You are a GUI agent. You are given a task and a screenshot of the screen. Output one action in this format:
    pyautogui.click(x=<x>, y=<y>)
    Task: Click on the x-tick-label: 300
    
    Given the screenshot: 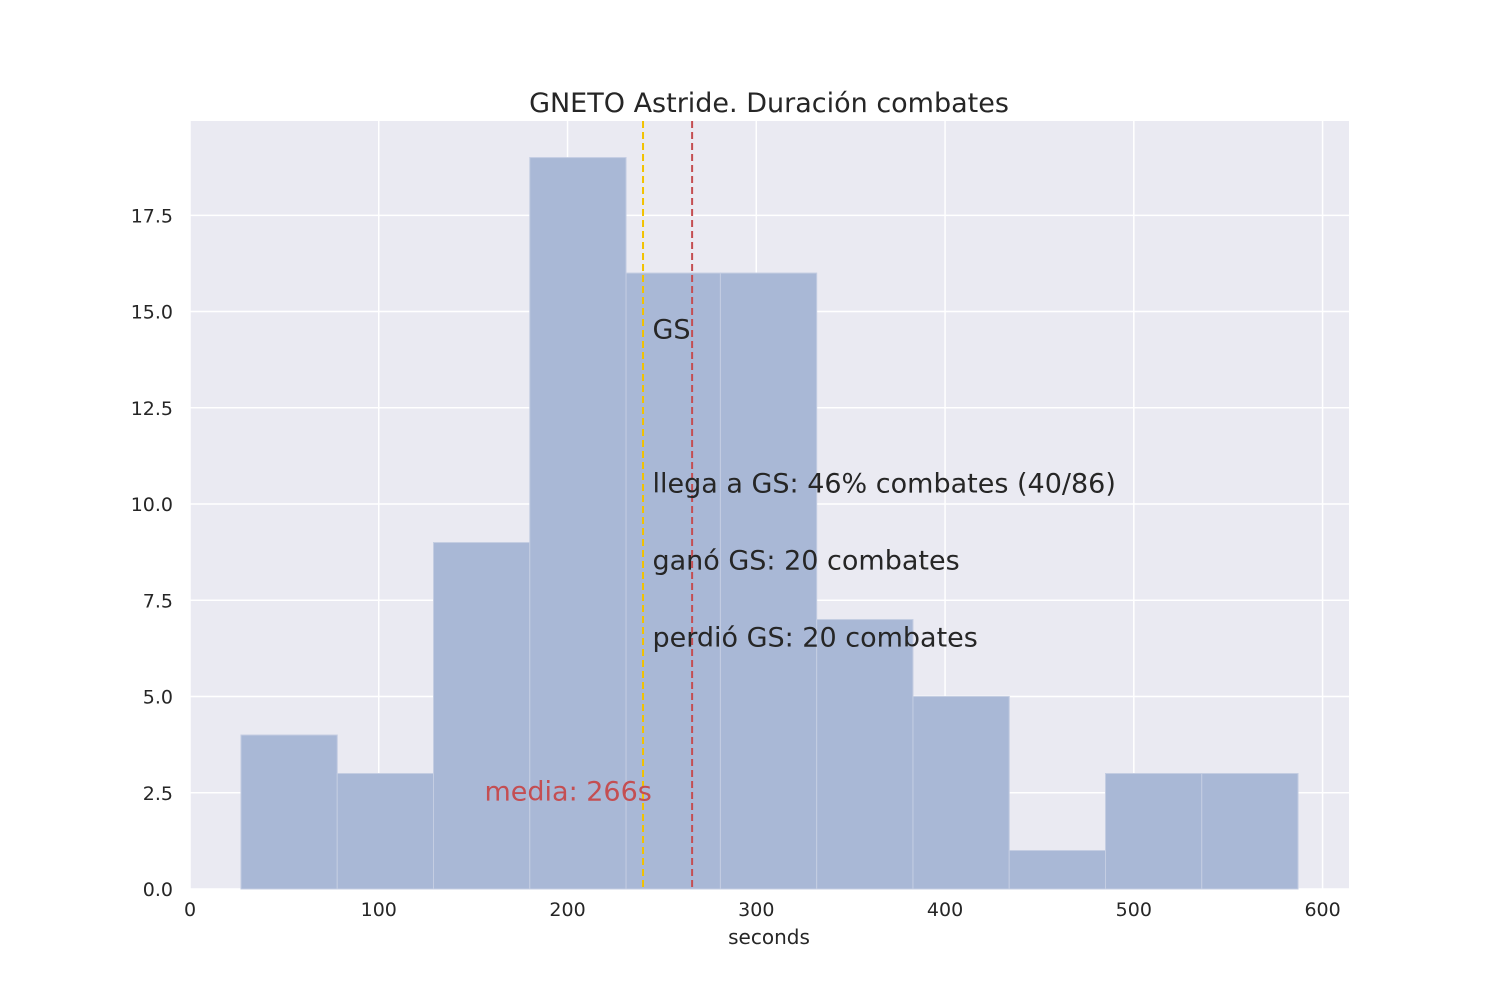 What is the action you would take?
    pyautogui.click(x=756, y=910)
    